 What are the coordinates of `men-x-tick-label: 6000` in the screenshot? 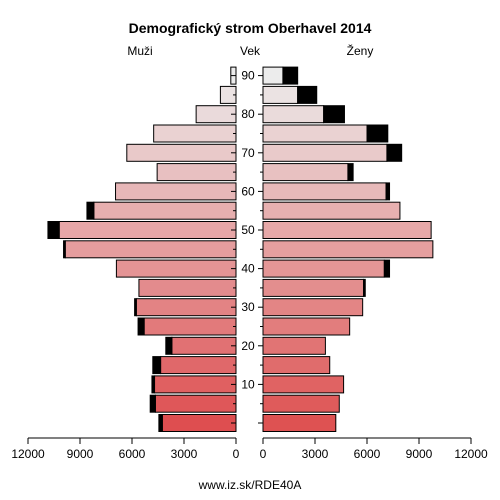 It's located at (132, 454).